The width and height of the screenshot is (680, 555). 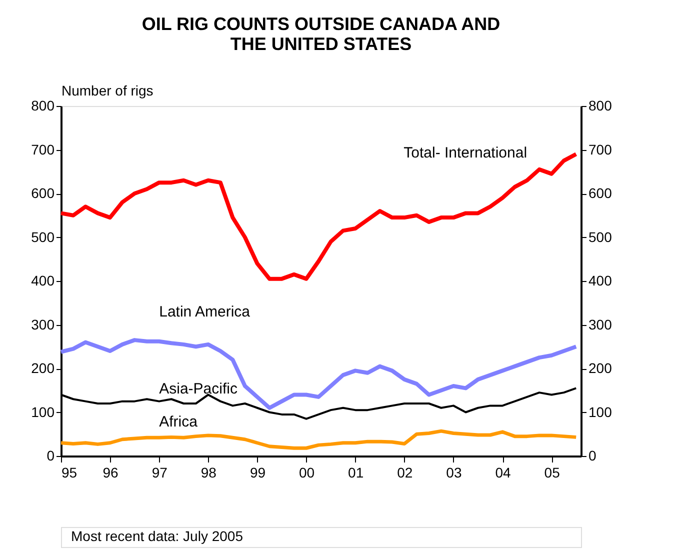 I want to click on x-tick-label: 96, so click(x=110, y=472).